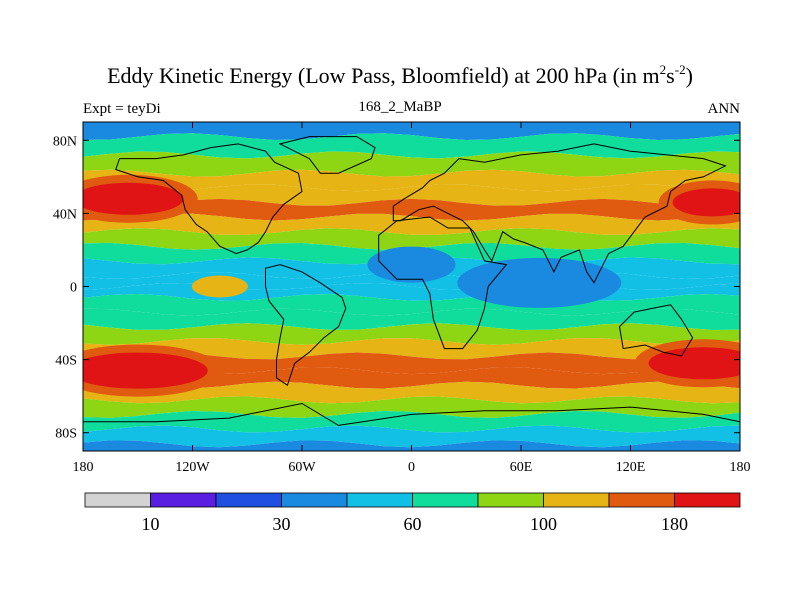 The height and width of the screenshot is (600, 800). I want to click on experiment-label: Expt = teyDi, so click(122, 109).